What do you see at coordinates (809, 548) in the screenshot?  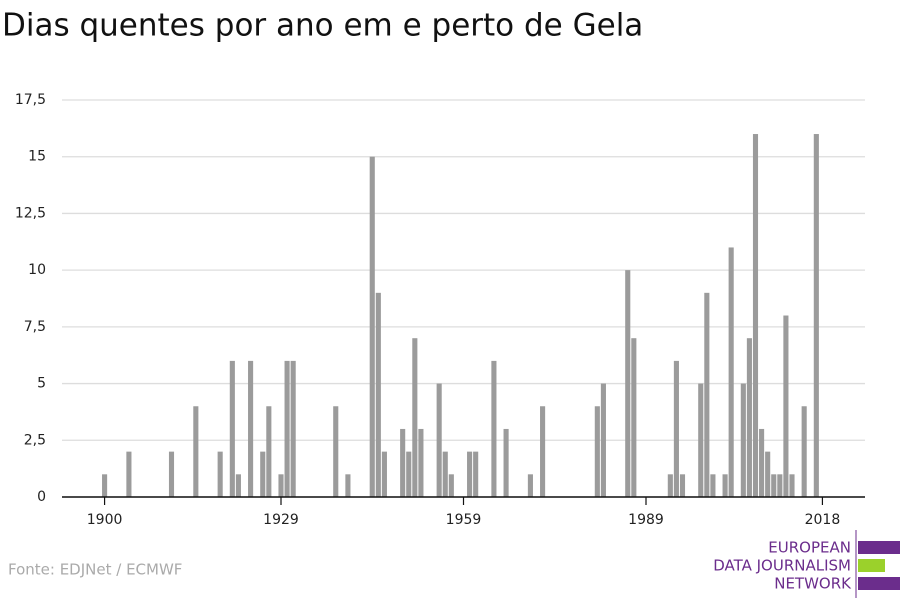 I see `logo-text: EUROPEAN` at bounding box center [809, 548].